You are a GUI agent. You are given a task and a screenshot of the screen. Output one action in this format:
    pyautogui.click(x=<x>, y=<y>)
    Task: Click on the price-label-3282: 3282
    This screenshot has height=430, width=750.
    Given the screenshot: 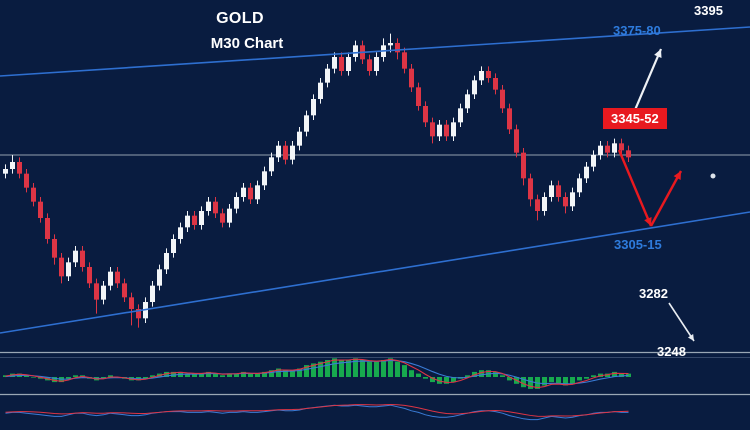 What is the action you would take?
    pyautogui.click(x=653, y=293)
    